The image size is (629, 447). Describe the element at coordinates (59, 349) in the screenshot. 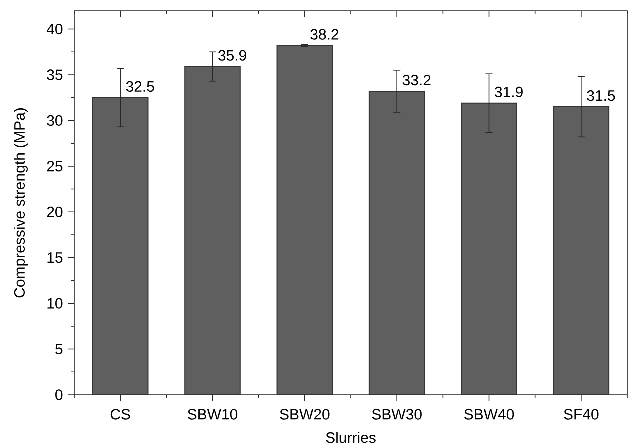

I see `y-tick-label: 5` at that location.